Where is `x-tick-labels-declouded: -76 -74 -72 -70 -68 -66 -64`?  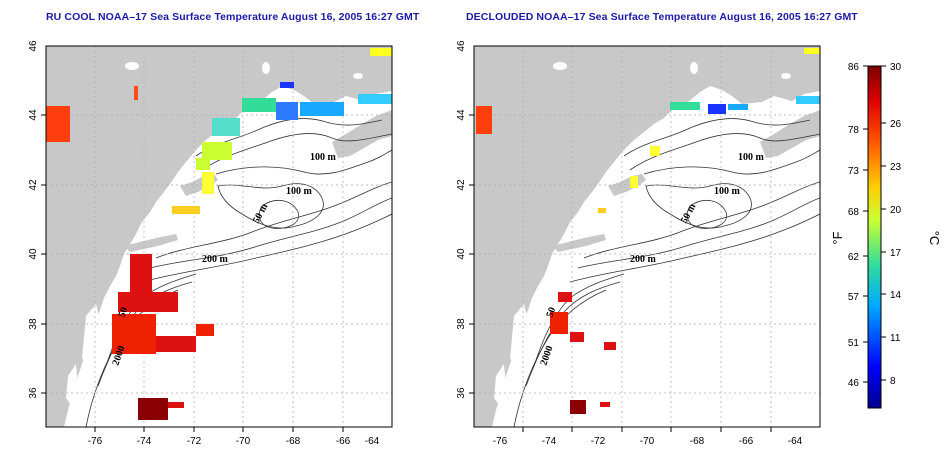 x-tick-labels-declouded: -76 -74 -72 -70 -68 -66 -64 is located at coordinates (648, 441).